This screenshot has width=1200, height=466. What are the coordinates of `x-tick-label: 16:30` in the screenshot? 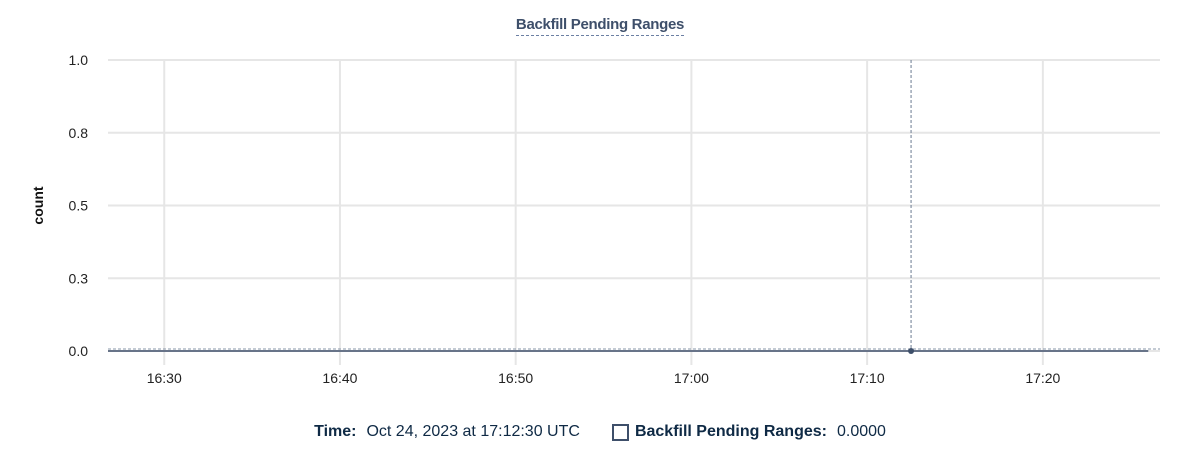 It's located at (164, 378).